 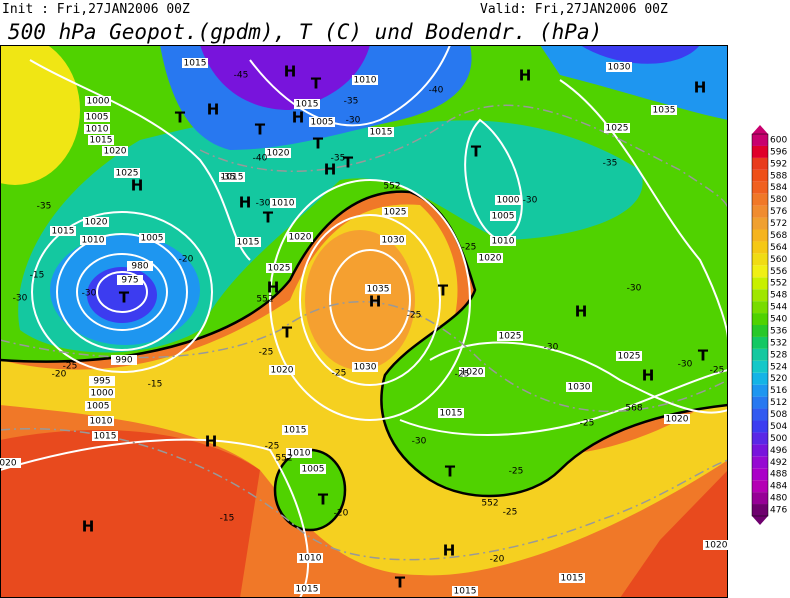 I want to click on isobar-label: 980, so click(x=139, y=267).